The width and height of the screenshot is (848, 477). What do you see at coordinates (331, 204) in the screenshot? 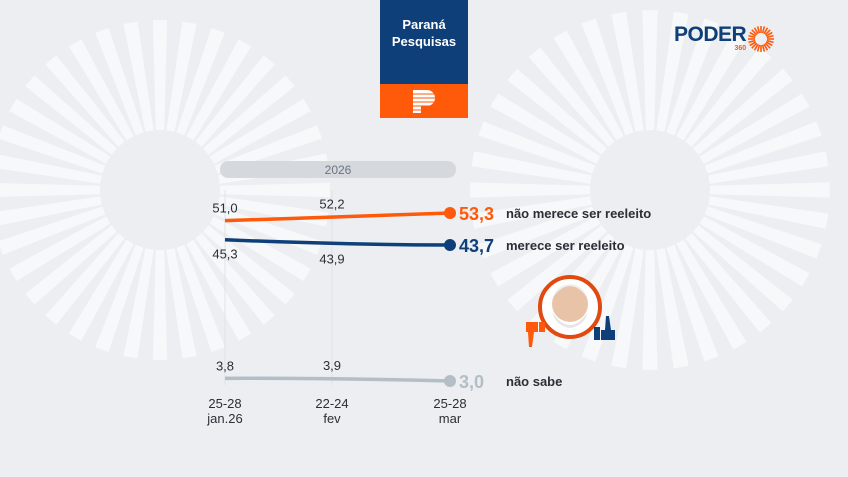
I see `data-label: 52,2` at bounding box center [331, 204].